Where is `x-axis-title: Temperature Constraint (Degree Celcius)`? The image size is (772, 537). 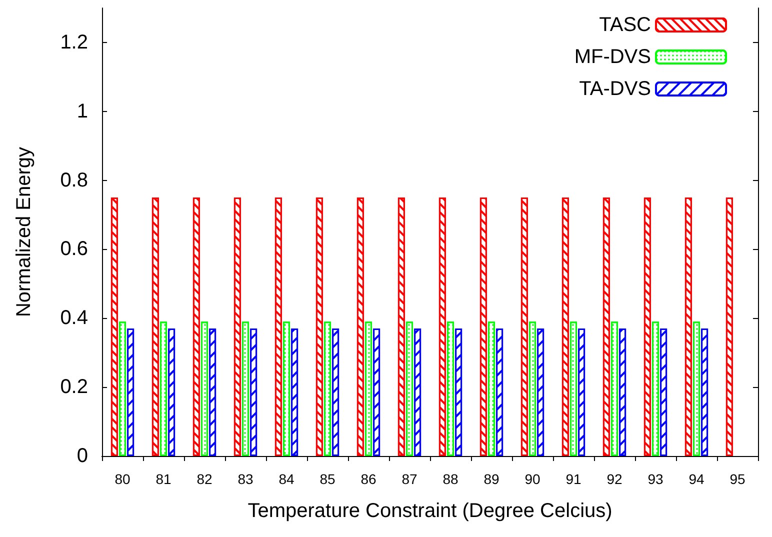 x-axis-title: Temperature Constraint (Degree Celcius) is located at coordinates (430, 511).